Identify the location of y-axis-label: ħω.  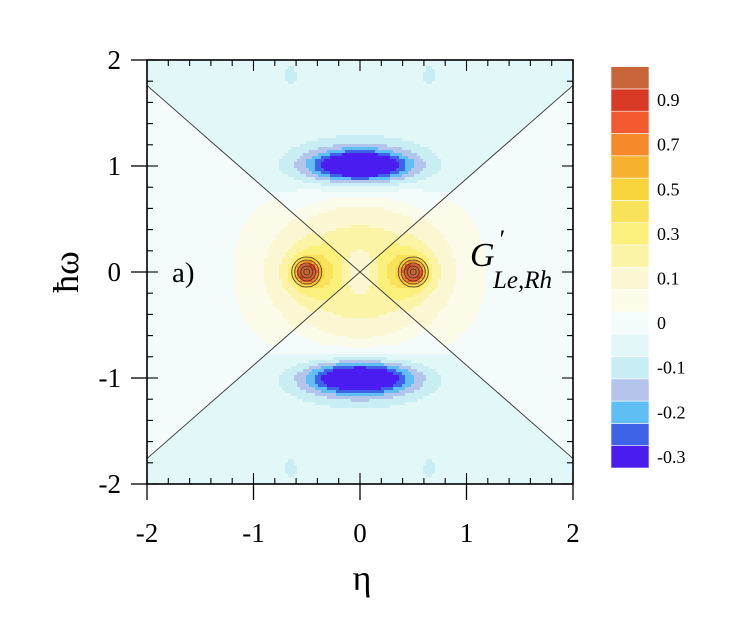
(66, 272).